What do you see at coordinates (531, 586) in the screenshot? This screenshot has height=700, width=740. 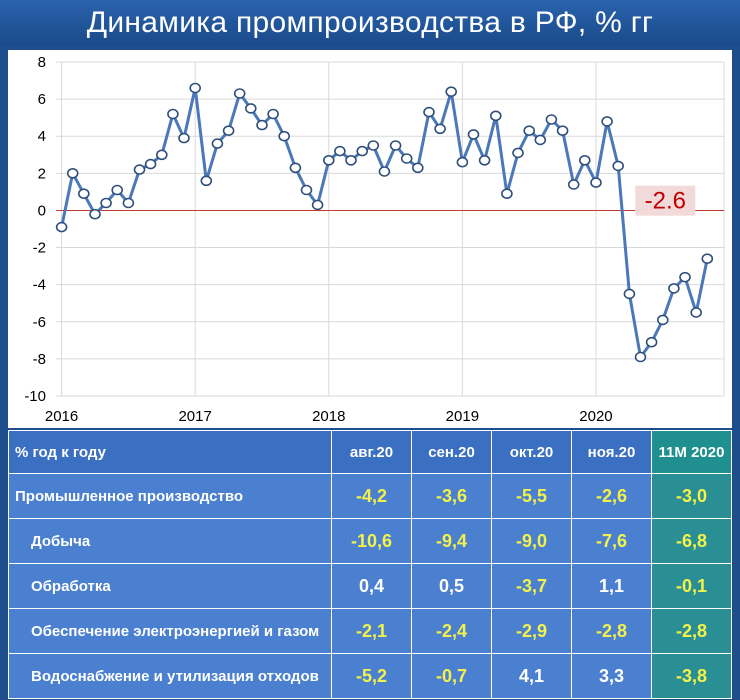 I see `table-cell: -3,7` at bounding box center [531, 586].